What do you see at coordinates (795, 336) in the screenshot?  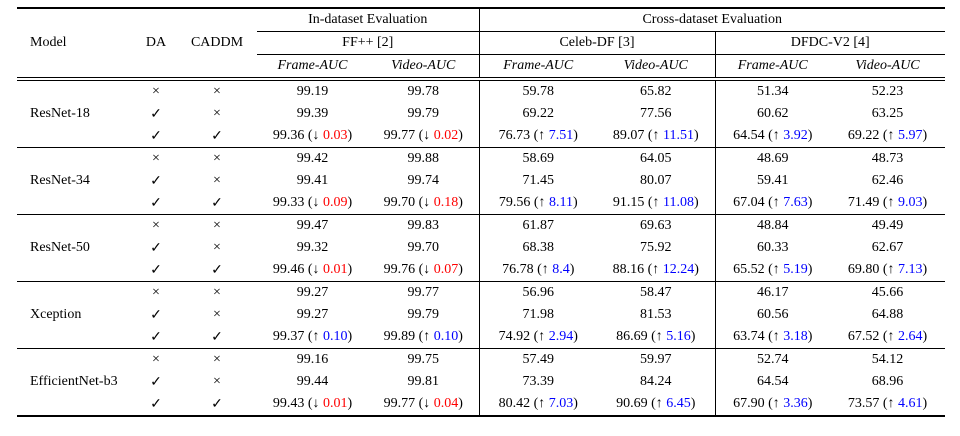 I see `delta-value: 3.18` at bounding box center [795, 336].